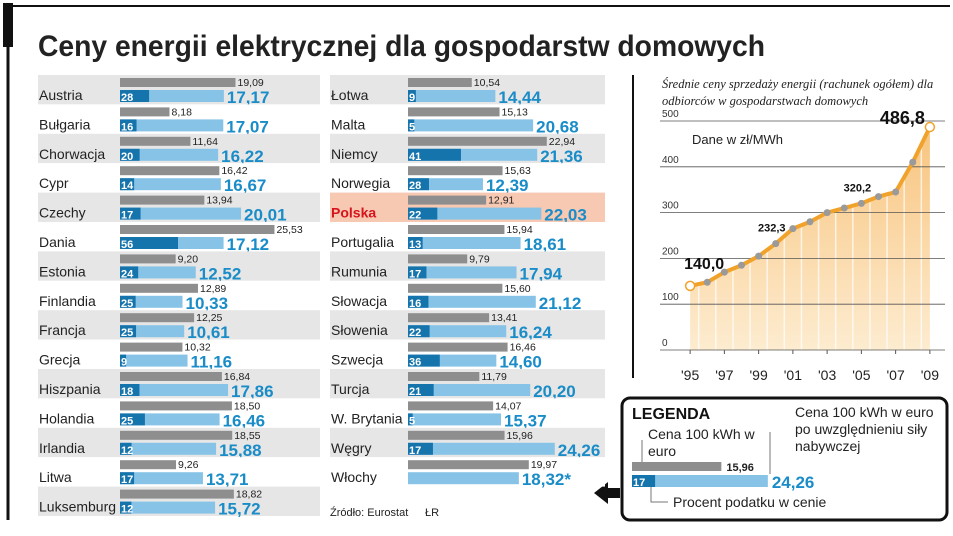 The width and height of the screenshot is (953, 536). Describe the element at coordinates (665, 343) in the screenshot. I see `y-tick-label: 0` at that location.